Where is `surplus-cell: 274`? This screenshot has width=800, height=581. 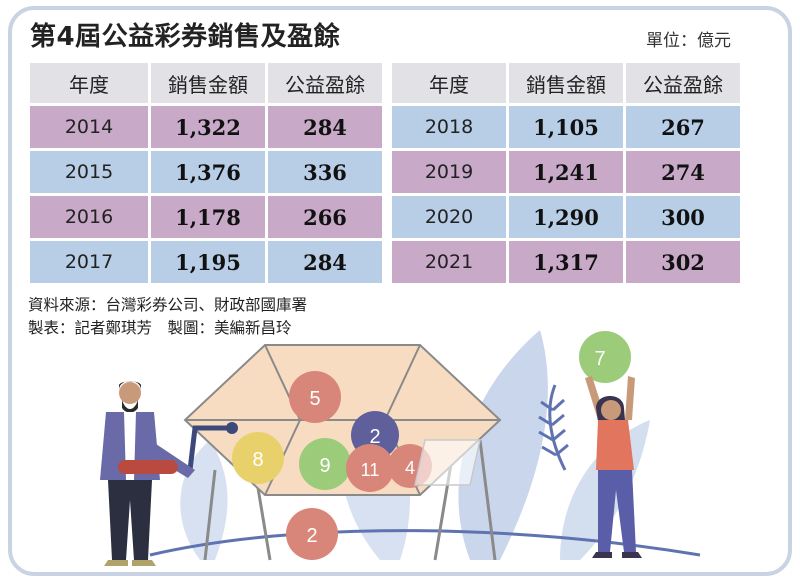
surplus-cell: 274 is located at coordinates (683, 172).